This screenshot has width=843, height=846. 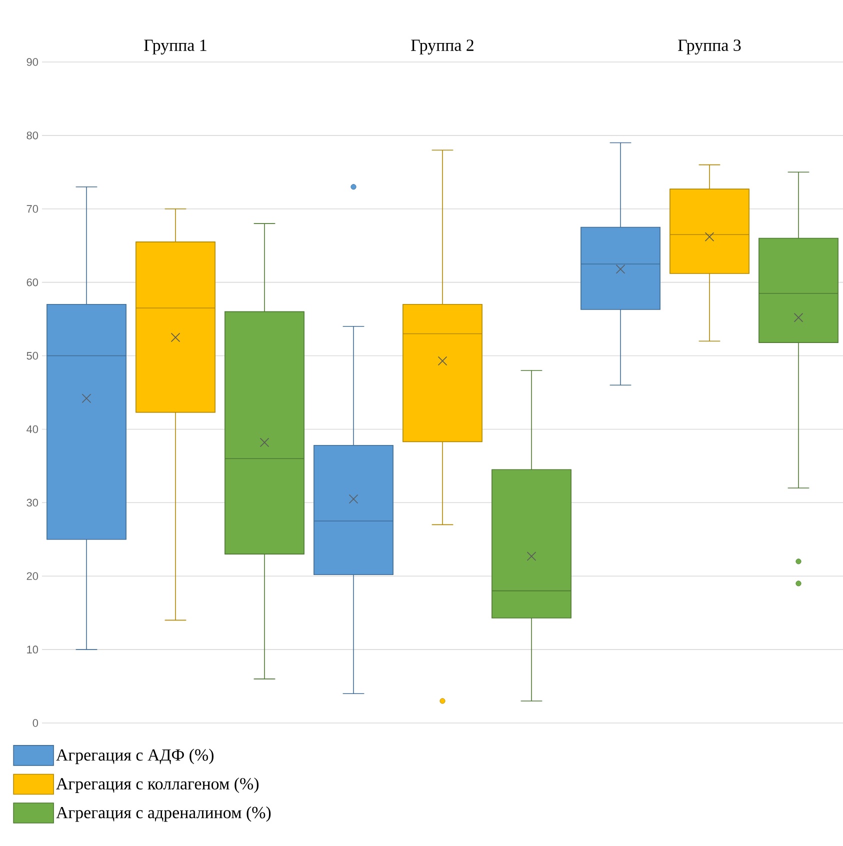 What do you see at coordinates (32, 356) in the screenshot?
I see `y-tick-label: 50` at bounding box center [32, 356].